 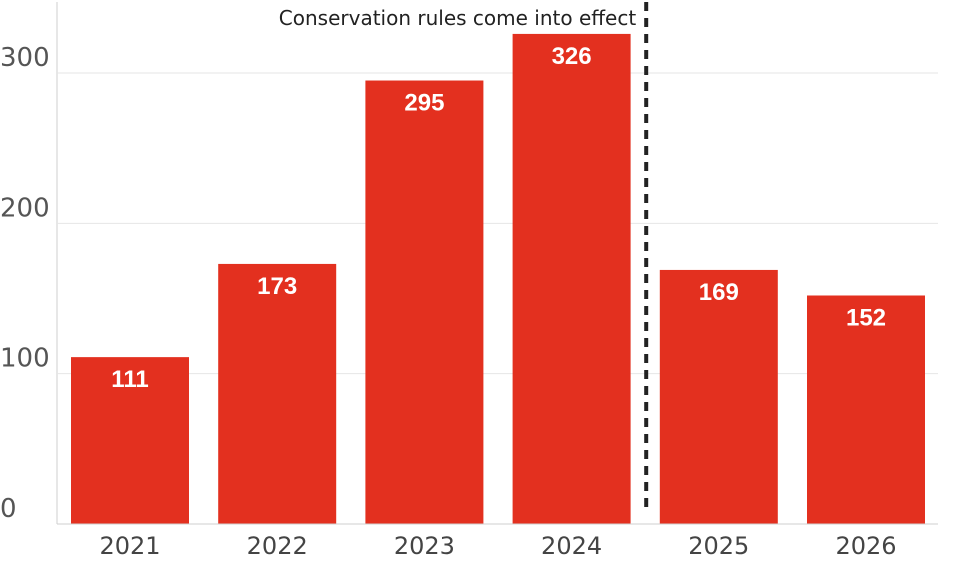 I want to click on bar-2026, so click(x=866, y=409).